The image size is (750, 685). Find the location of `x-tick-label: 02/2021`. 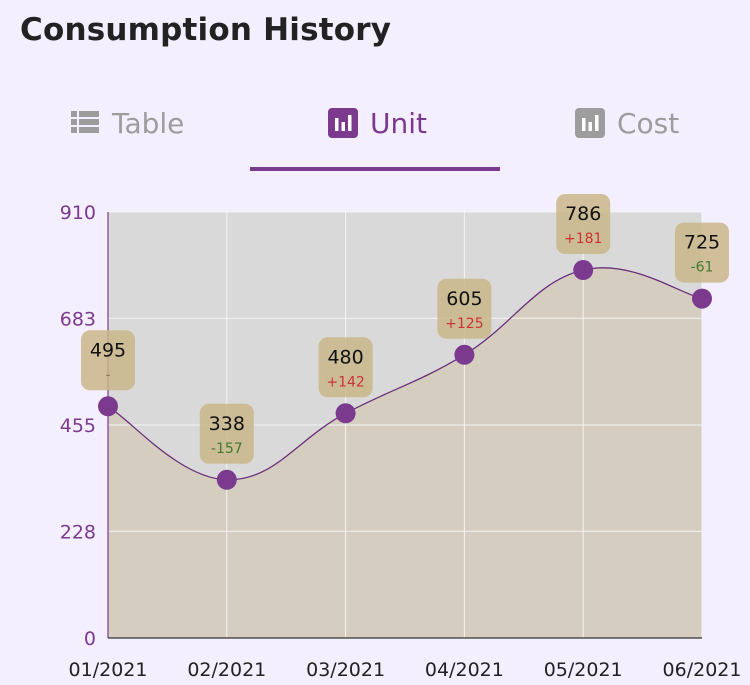

x-tick-label: 02/2021 is located at coordinates (226, 670).